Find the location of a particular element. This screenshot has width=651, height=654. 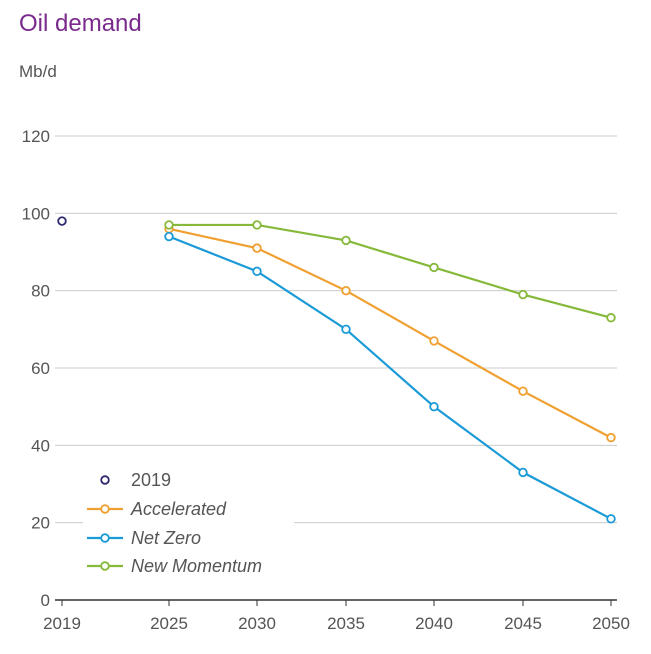

x-tick-labels: 2019 2025 2030 2035 2040 2045 2050 is located at coordinates (336, 616).